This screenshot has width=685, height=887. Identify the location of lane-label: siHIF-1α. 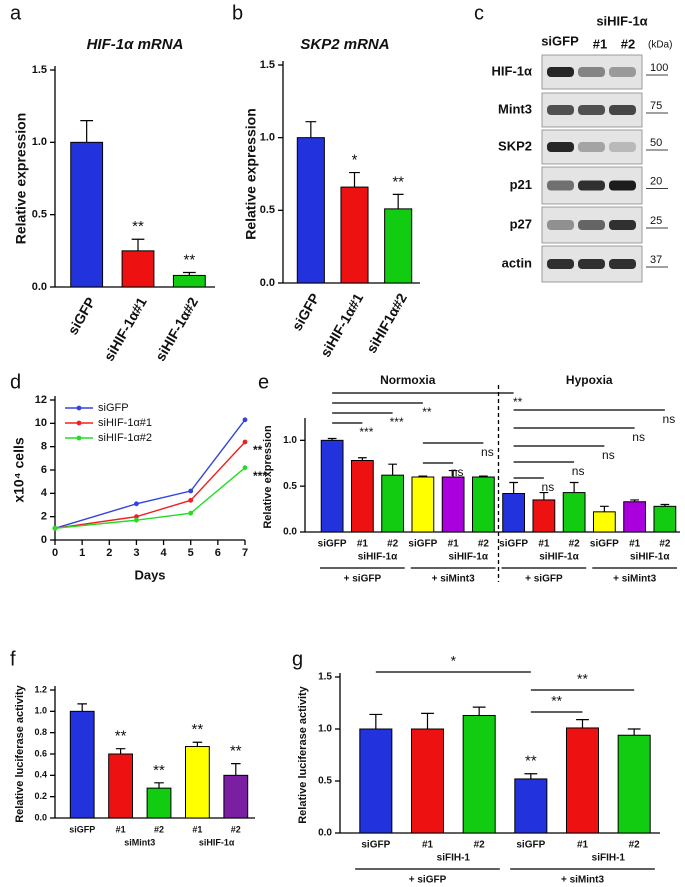
(621, 20).